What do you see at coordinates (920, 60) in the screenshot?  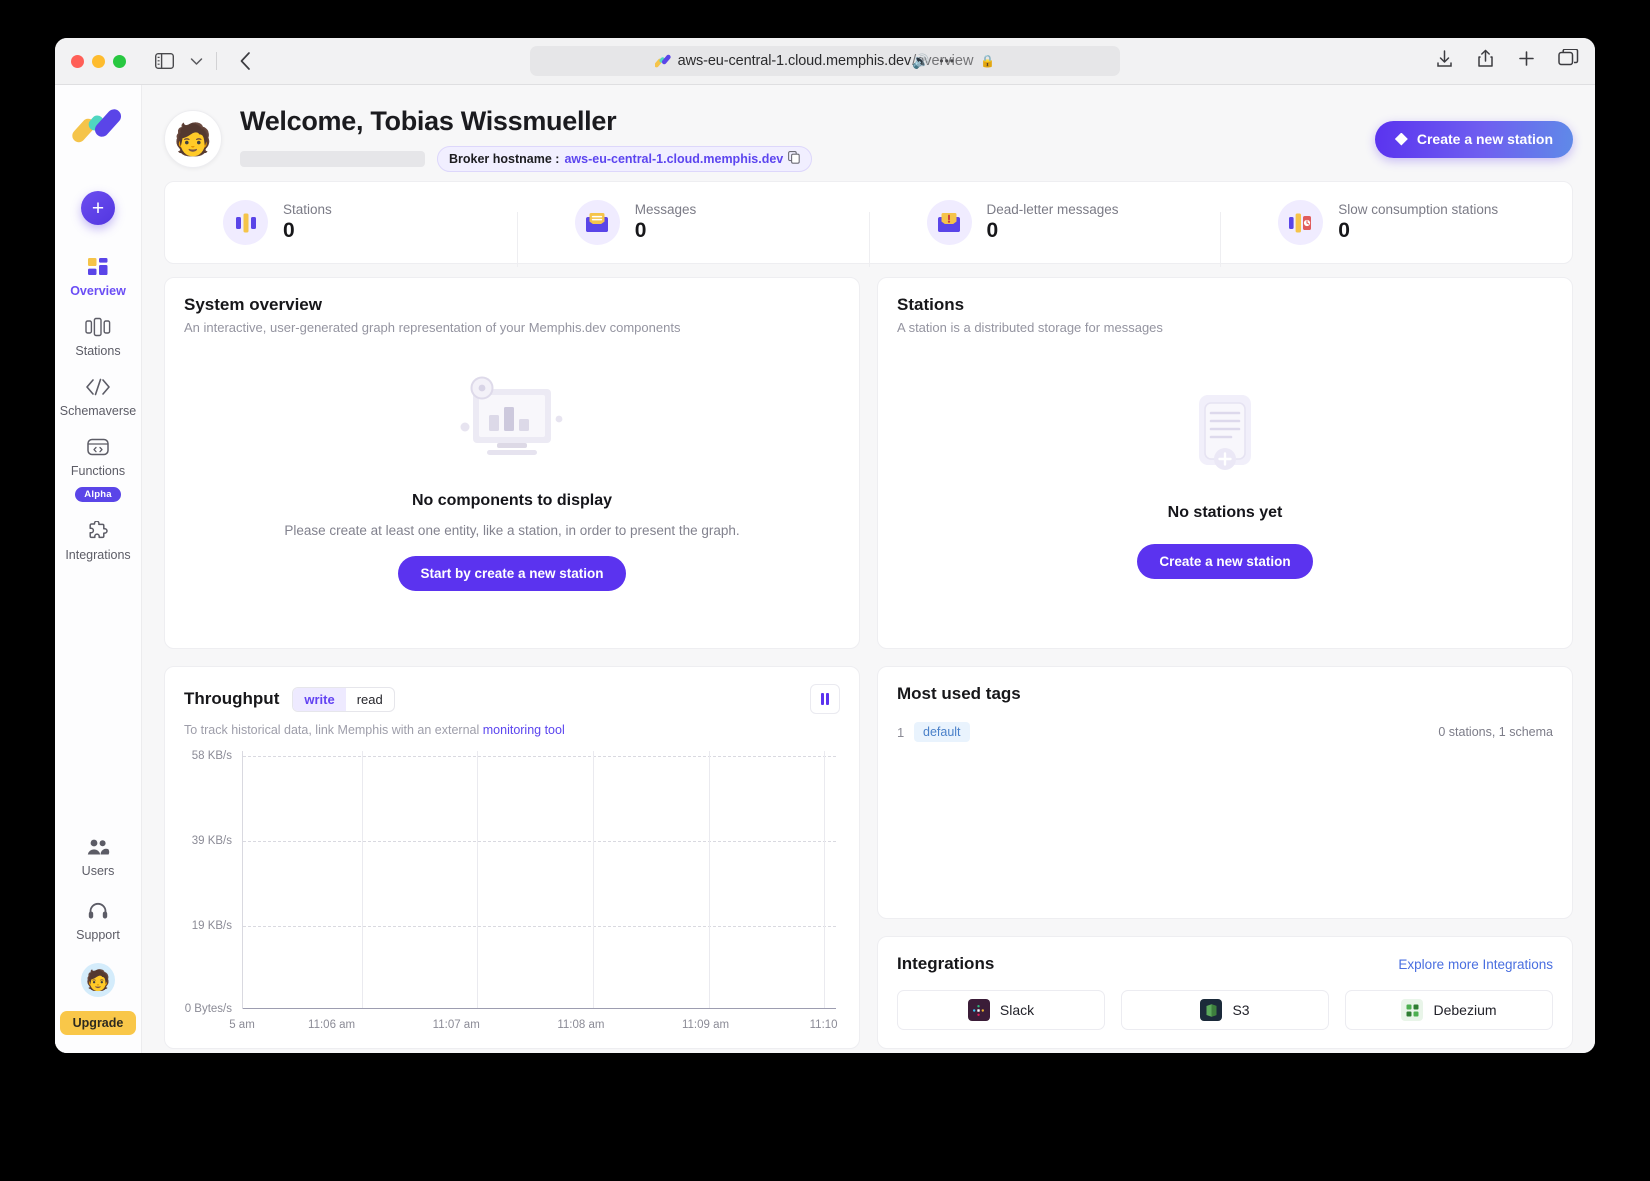 I see `audio-icon: 🔊` at bounding box center [920, 60].